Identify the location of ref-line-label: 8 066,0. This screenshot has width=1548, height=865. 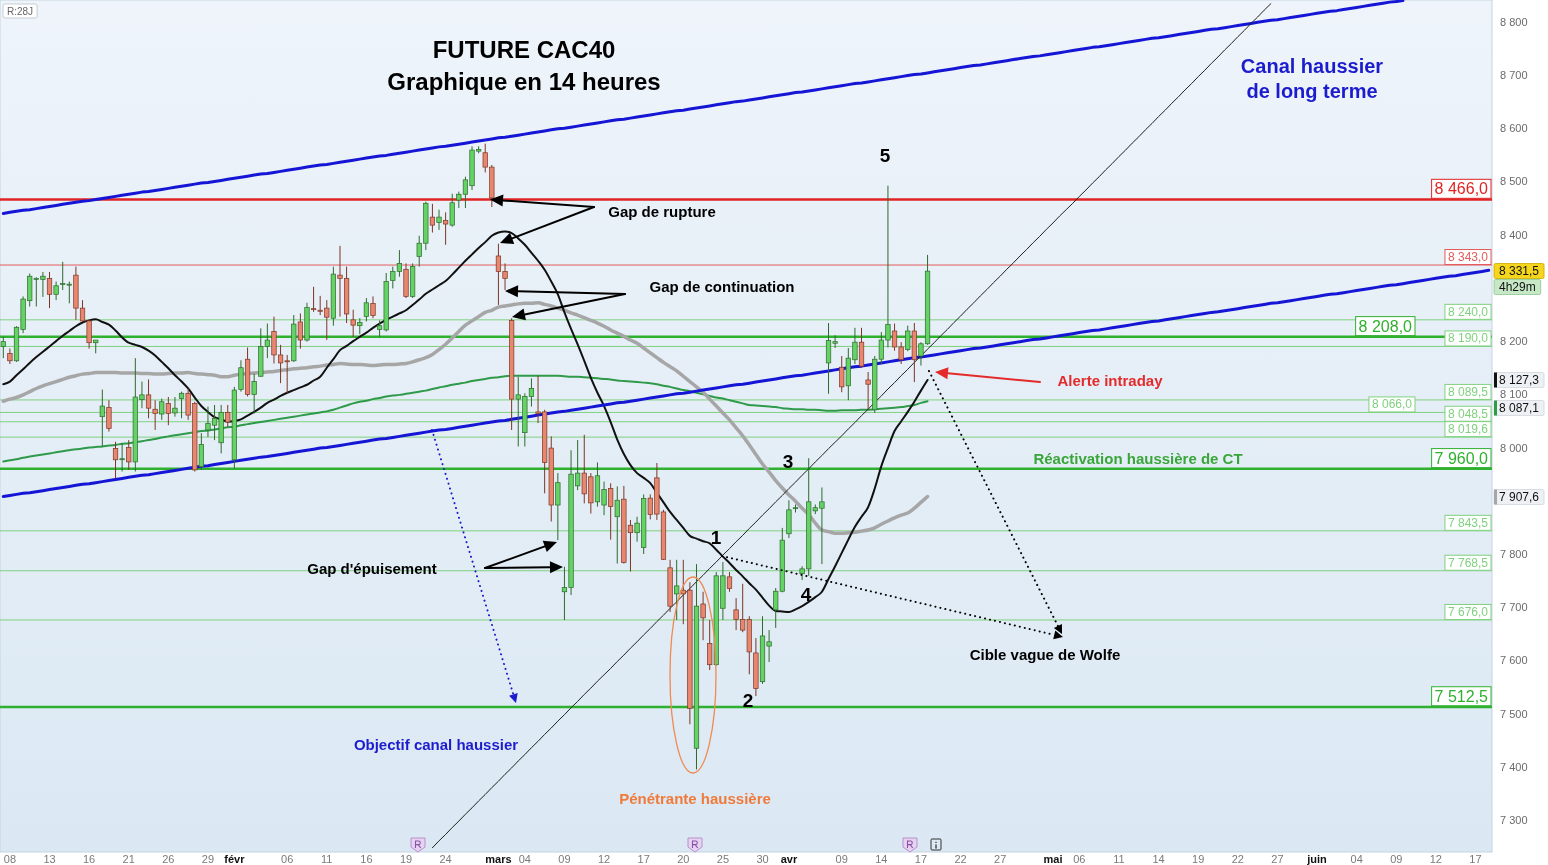
(1392, 404).